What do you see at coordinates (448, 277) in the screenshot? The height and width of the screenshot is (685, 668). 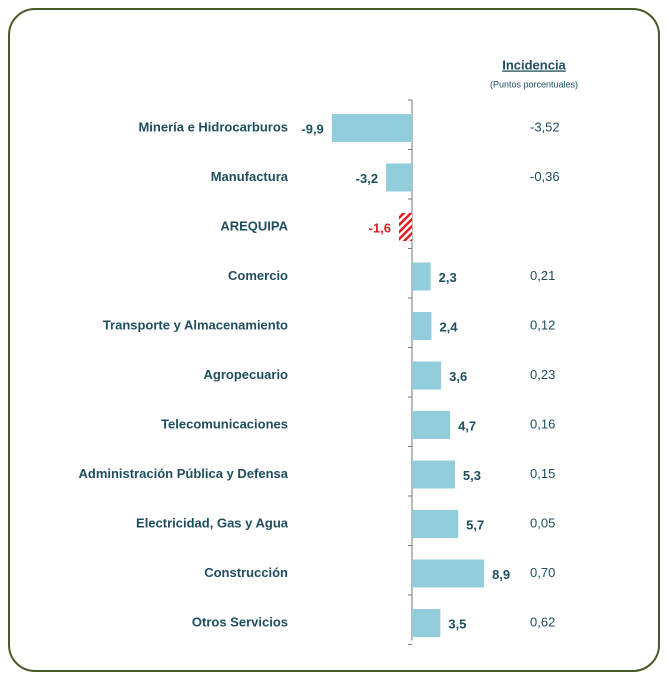 I see `value-label: 2,3` at bounding box center [448, 277].